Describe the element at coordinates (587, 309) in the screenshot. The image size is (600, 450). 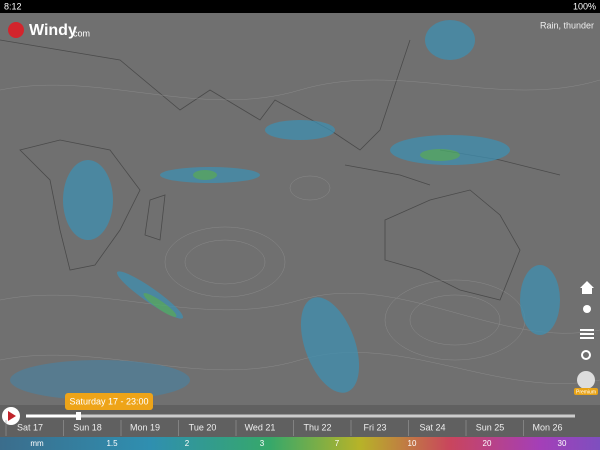
I see `pin-button` at that location.